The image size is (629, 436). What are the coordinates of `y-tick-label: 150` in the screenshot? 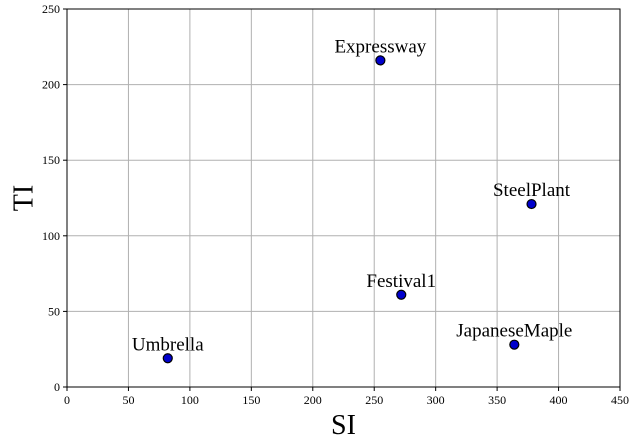 It's located at (51, 160).